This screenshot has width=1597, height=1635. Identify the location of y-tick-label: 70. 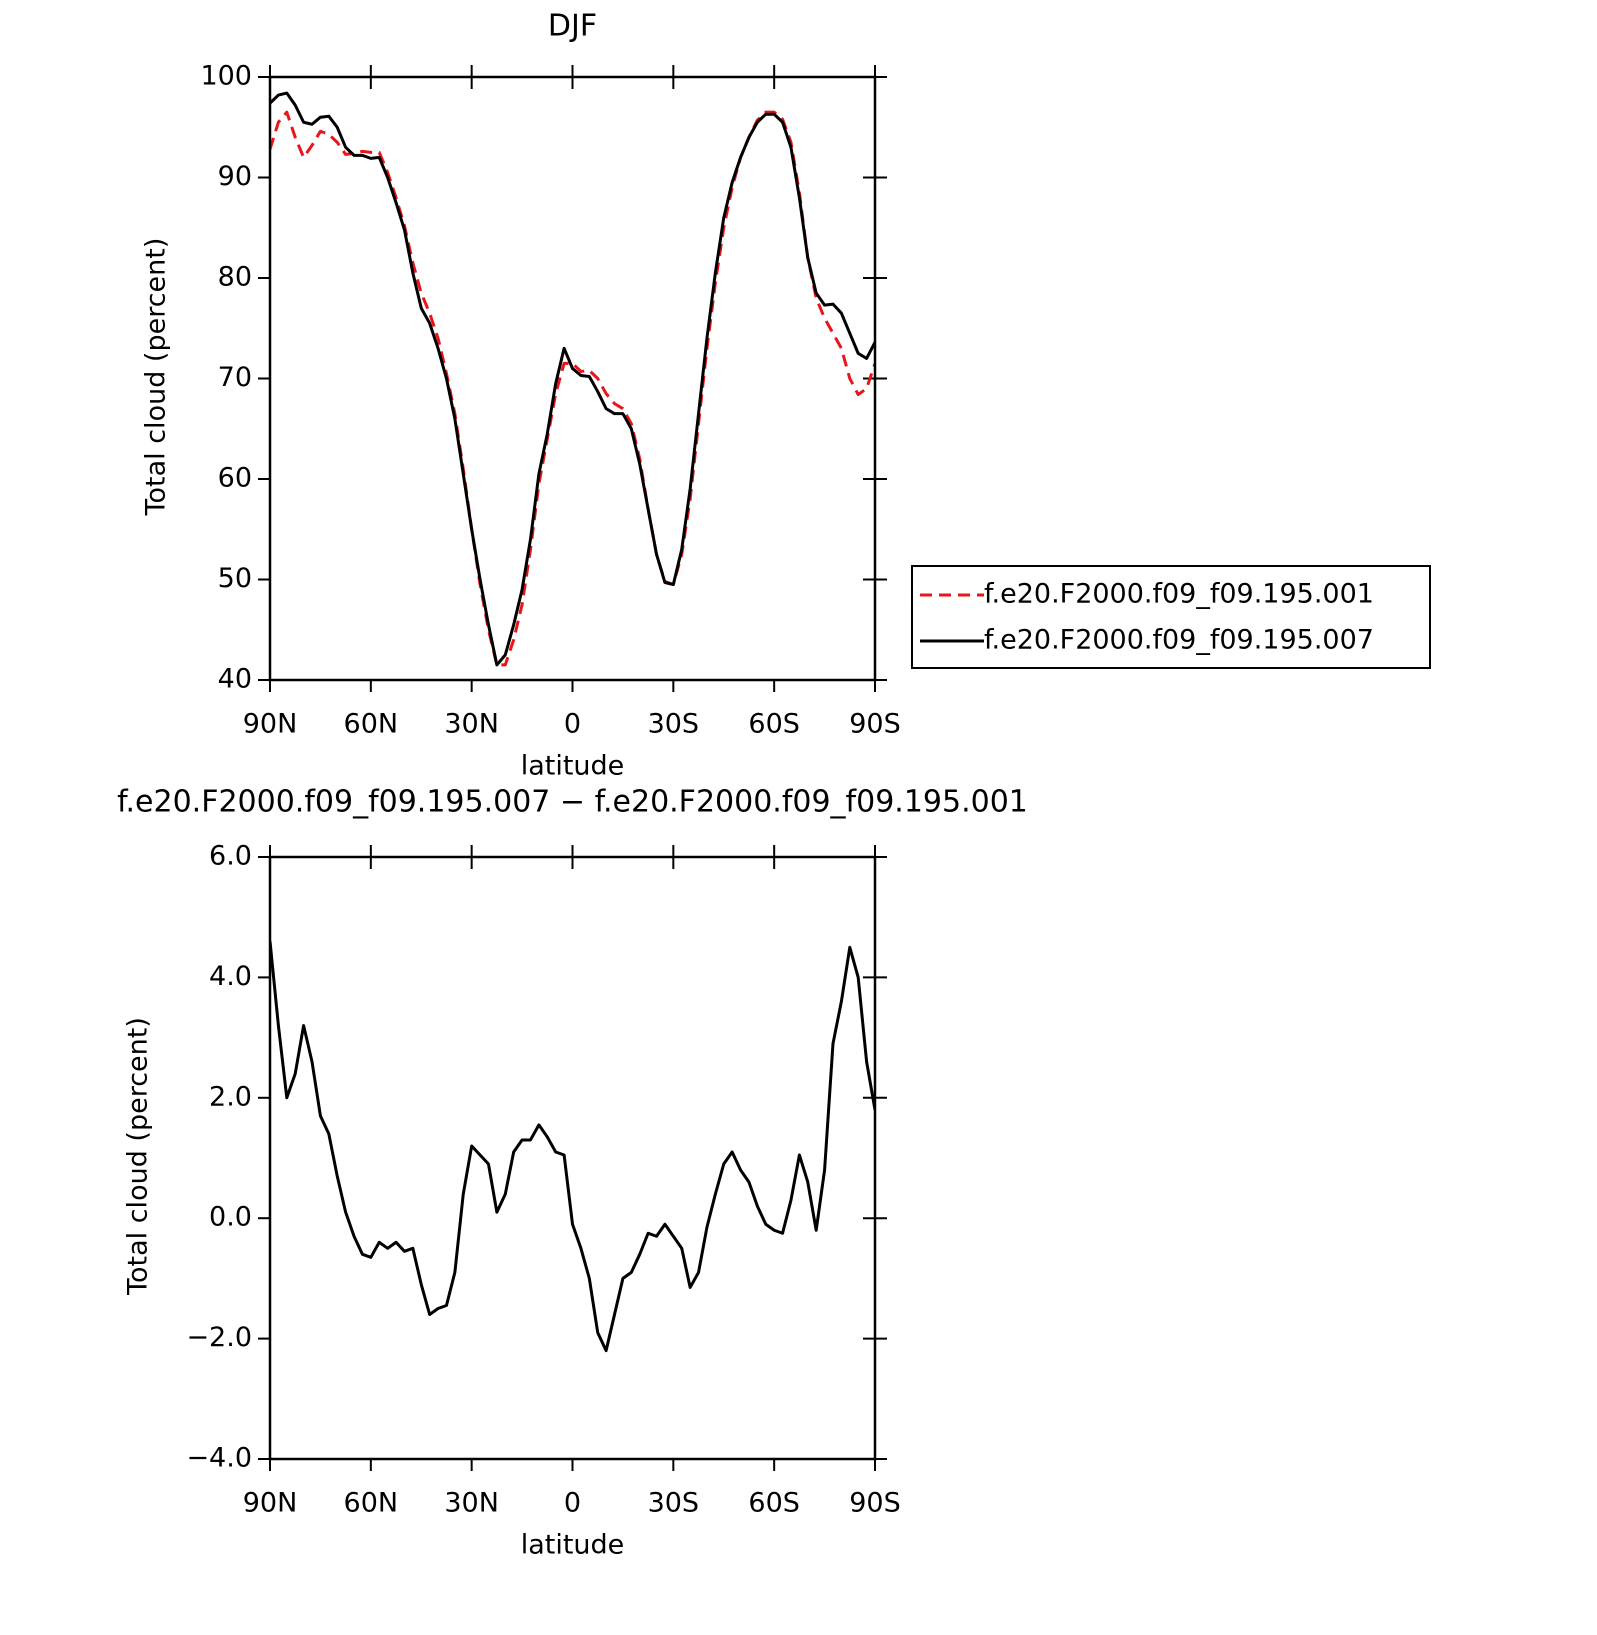
(235, 377).